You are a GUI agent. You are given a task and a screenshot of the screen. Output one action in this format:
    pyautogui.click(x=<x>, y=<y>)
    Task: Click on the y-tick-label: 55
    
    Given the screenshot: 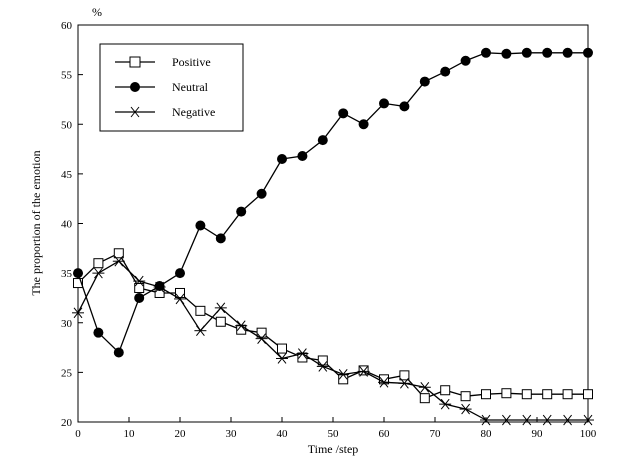 What is the action you would take?
    pyautogui.click(x=67, y=76)
    